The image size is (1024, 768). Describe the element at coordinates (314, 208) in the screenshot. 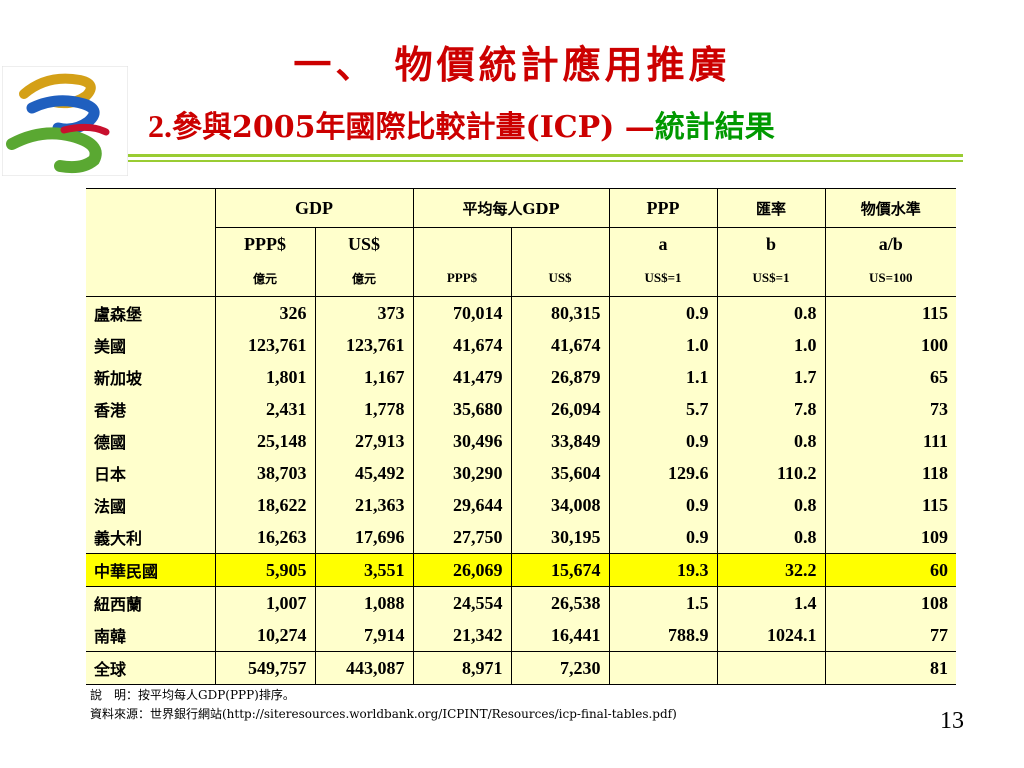

I see `header-gdp: GDP` at that location.